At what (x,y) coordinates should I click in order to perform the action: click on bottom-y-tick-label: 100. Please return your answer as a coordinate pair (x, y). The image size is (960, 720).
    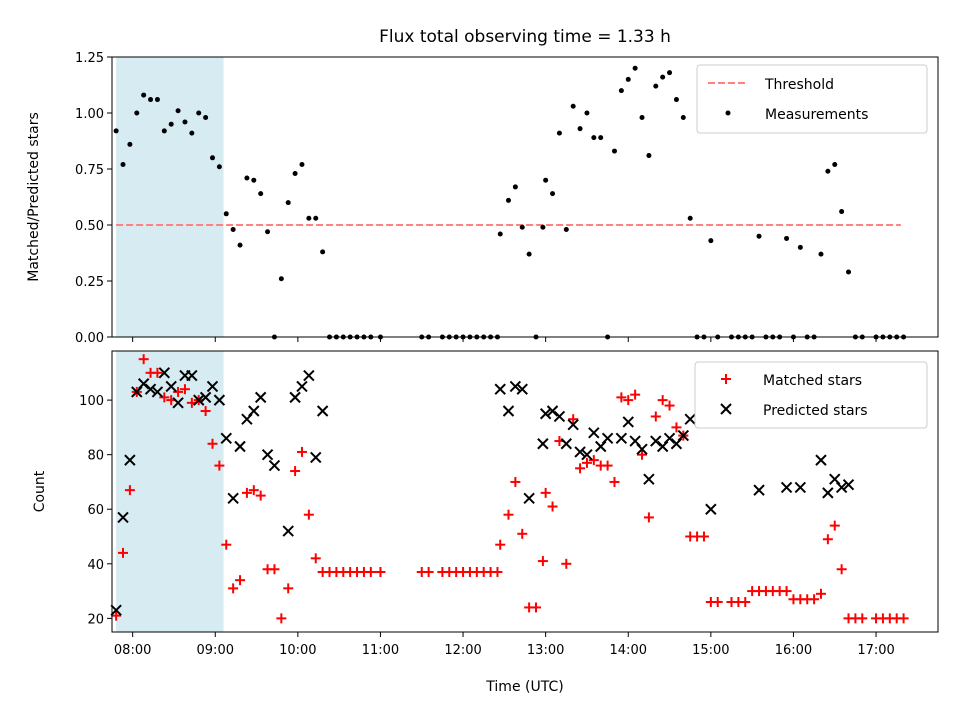
    Looking at the image, I should click on (91, 401).